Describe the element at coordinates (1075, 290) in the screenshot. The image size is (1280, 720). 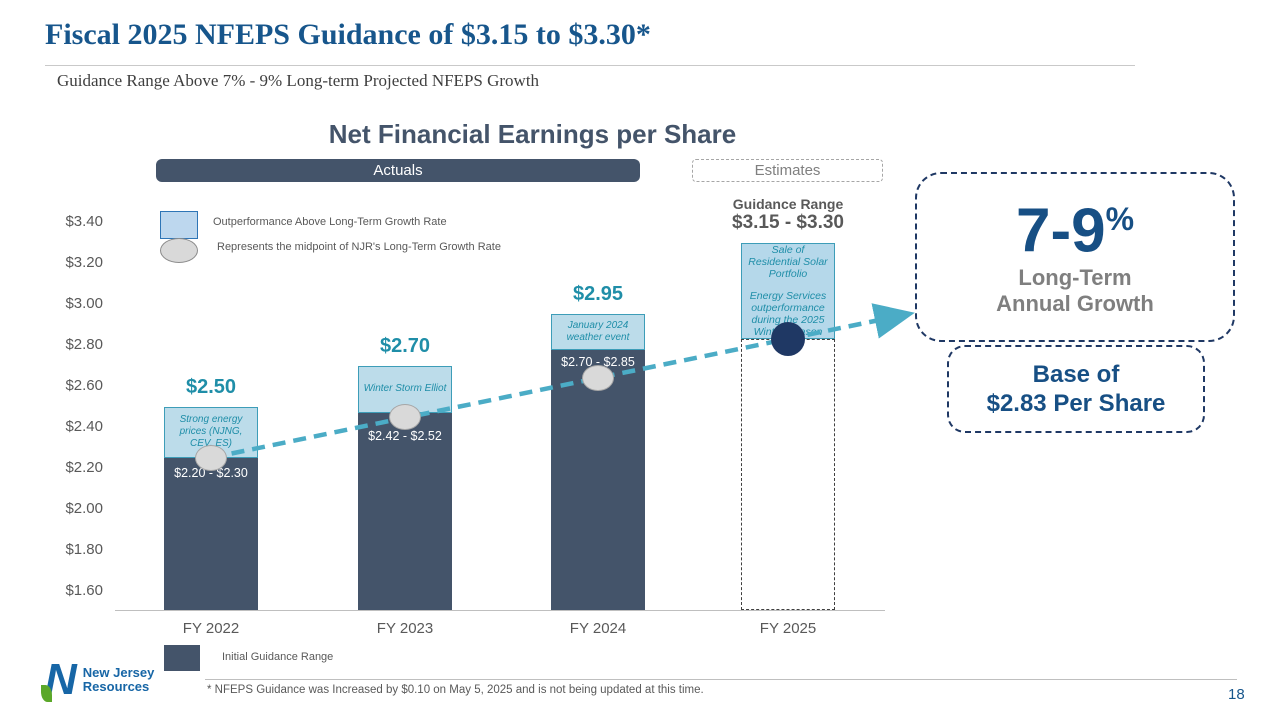
I see `growth-label: Long-Term Annual Growth` at that location.